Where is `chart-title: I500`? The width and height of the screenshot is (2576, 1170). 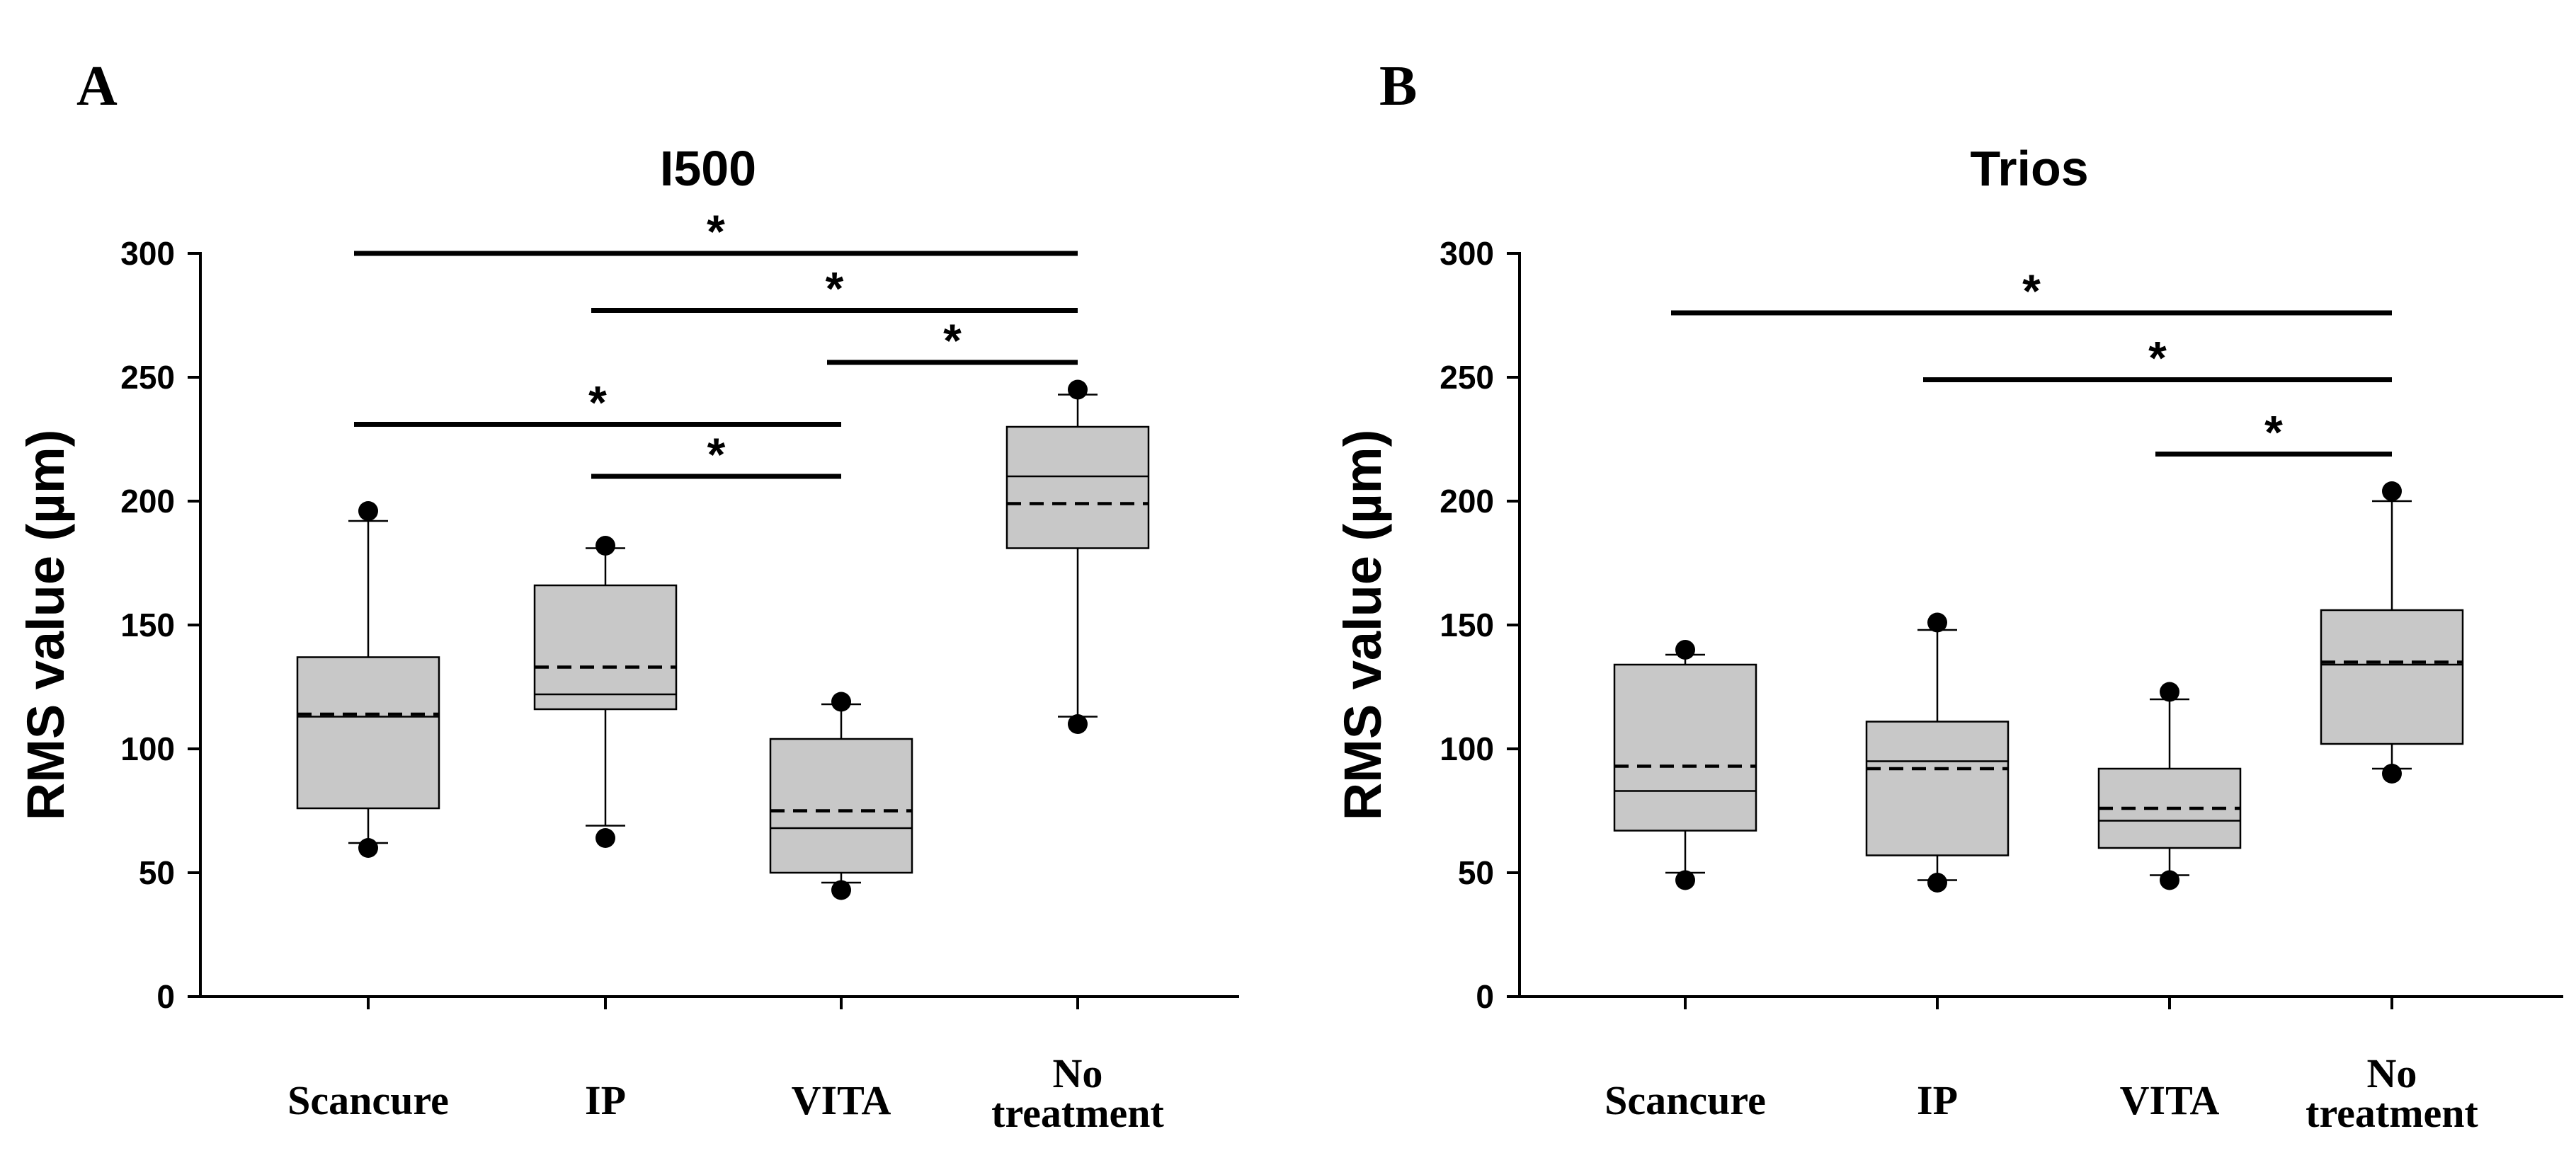 chart-title: I500 is located at coordinates (708, 168).